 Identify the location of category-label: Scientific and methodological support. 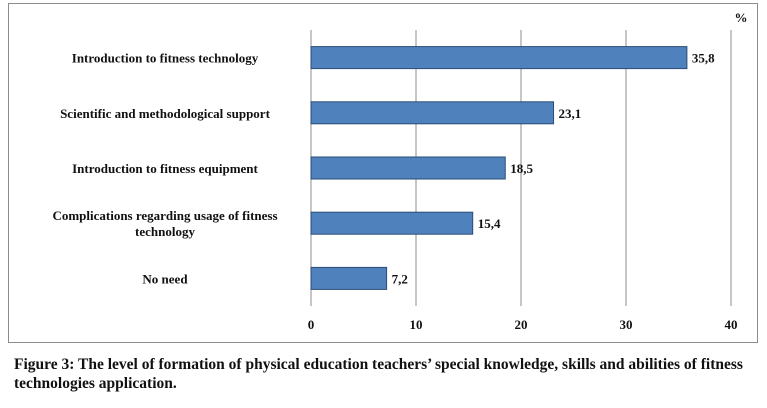
(165, 113).